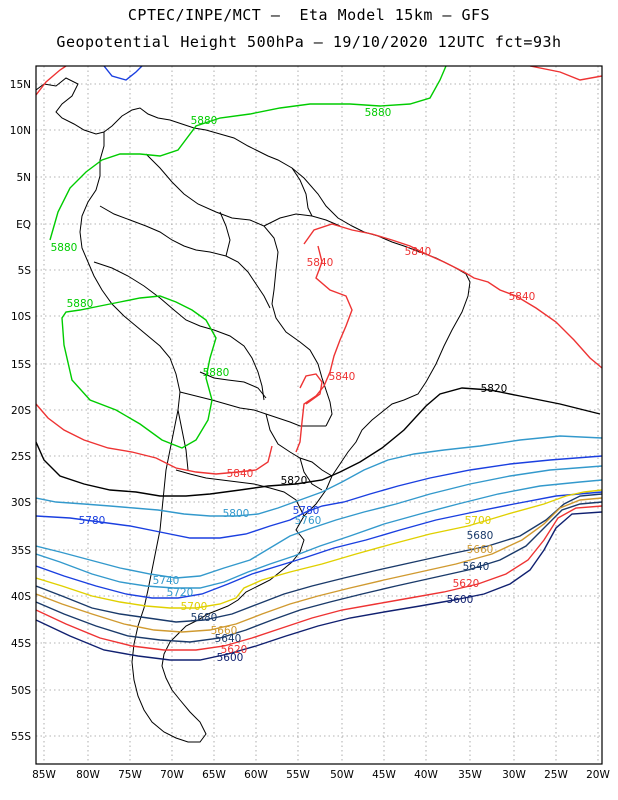 This screenshot has width=618, height=800. Describe the element at coordinates (514, 775) in the screenshot. I see `longitude-label: 30W` at that location.